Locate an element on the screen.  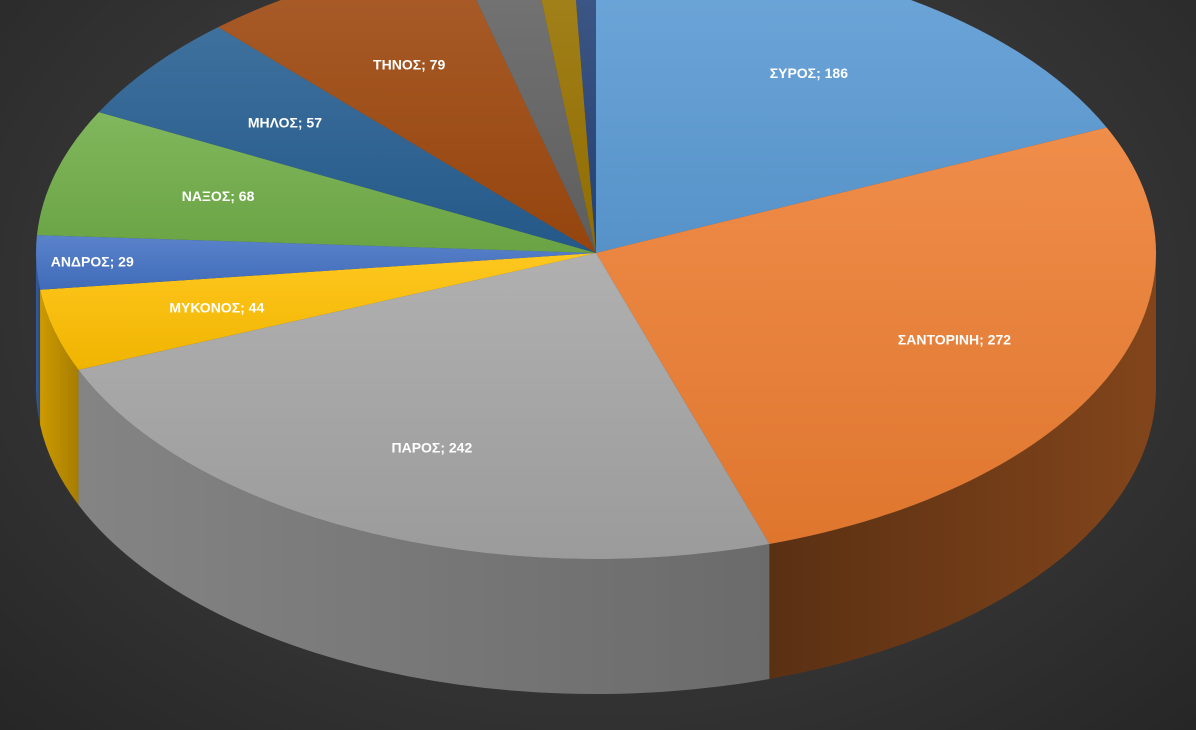
slice-σαντορινη-label: ΣΑΝΤΟΡΙΝΗ; 272 is located at coordinates (954, 340).